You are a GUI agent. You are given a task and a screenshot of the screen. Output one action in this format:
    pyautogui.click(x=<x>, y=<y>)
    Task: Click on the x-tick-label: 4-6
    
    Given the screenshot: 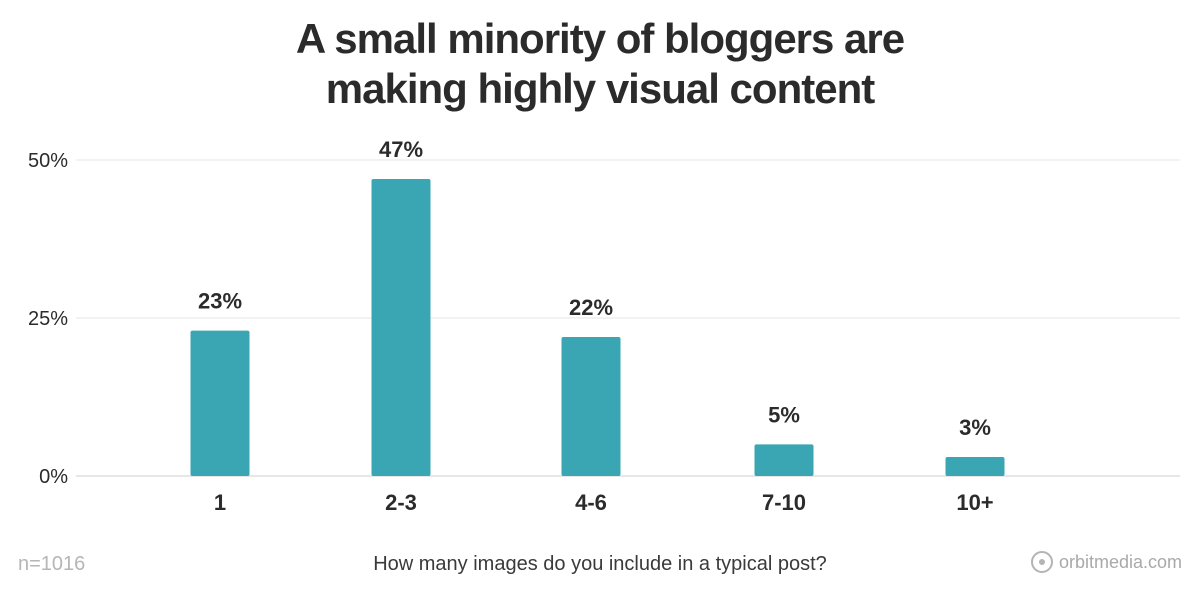 What is the action you would take?
    pyautogui.click(x=591, y=502)
    